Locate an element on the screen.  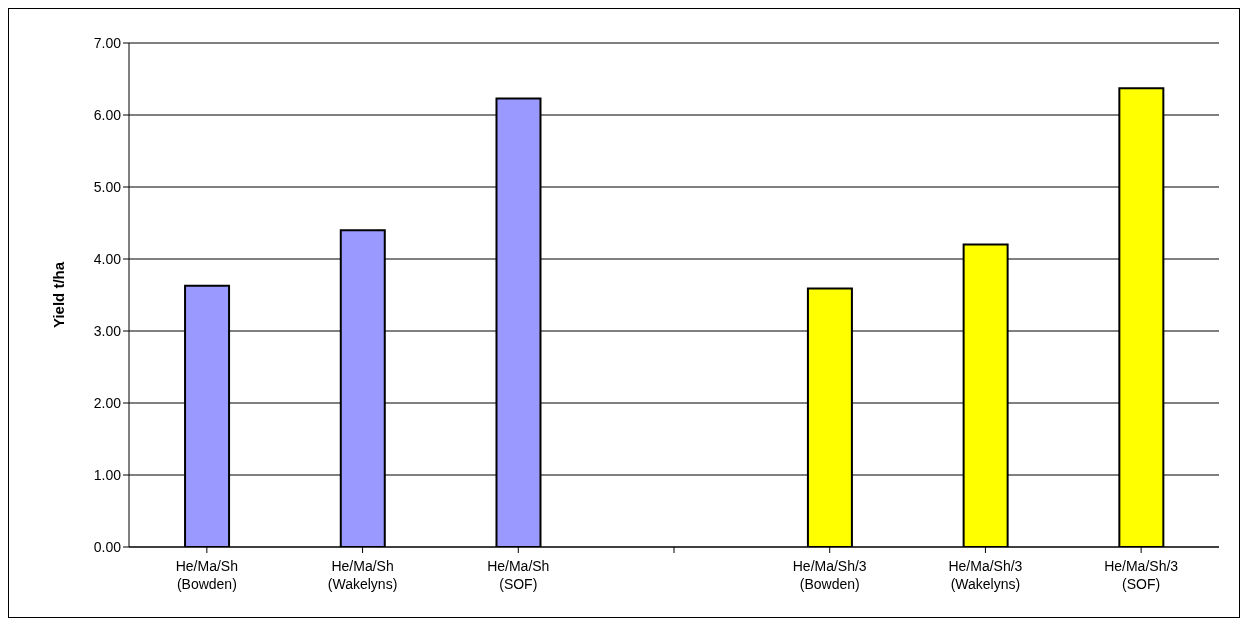
x-tick-label: He/Ma/Sh (Bowden) is located at coordinates (206, 575).